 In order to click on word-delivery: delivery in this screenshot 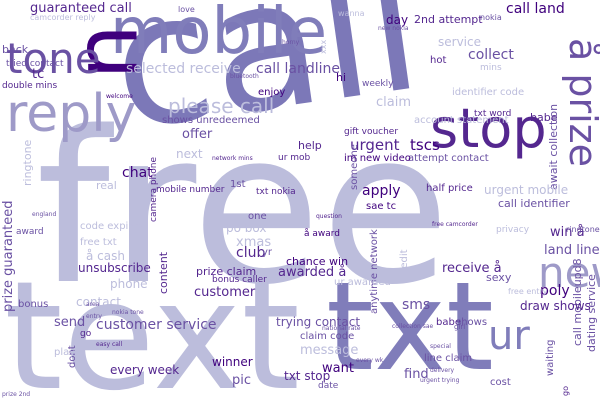, I will do `click(442, 370)`.